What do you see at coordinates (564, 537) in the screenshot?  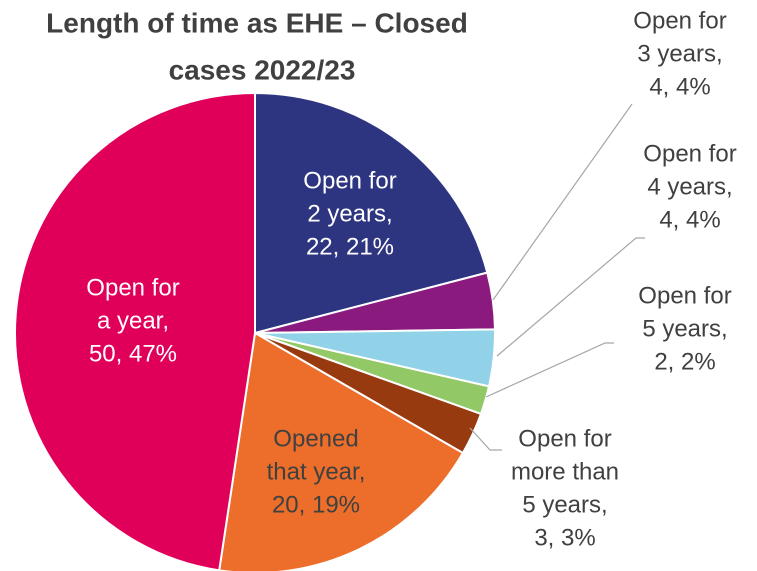 I see `data-label: 3, 3%` at bounding box center [564, 537].